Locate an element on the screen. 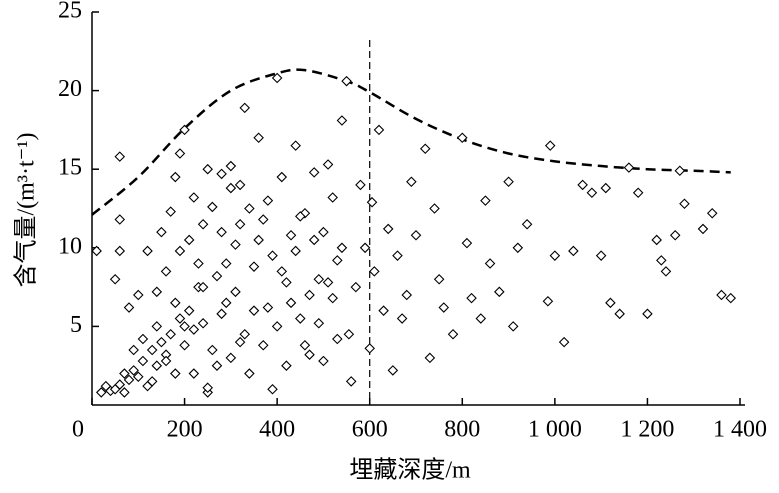 The width and height of the screenshot is (779, 493). x-tick-label: 600 is located at coordinates (370, 430).